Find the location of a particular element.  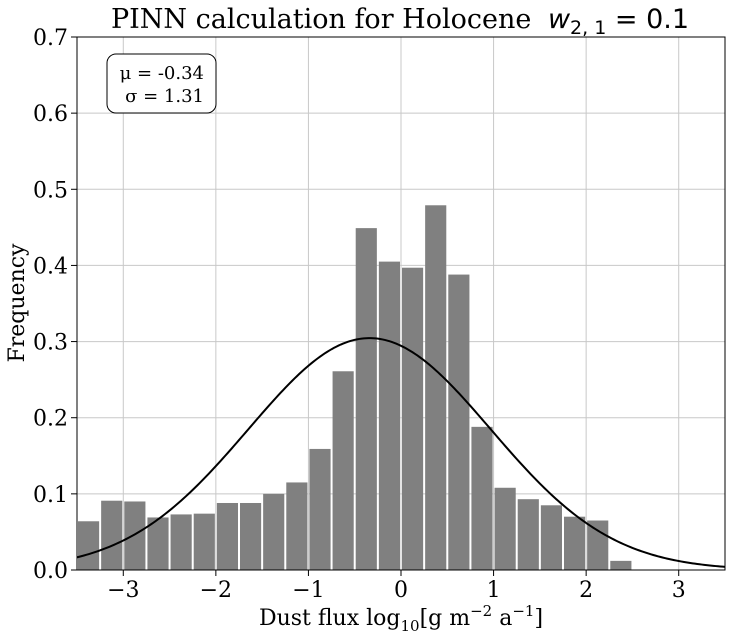

chart-title-math: w is located at coordinates (559, 19).